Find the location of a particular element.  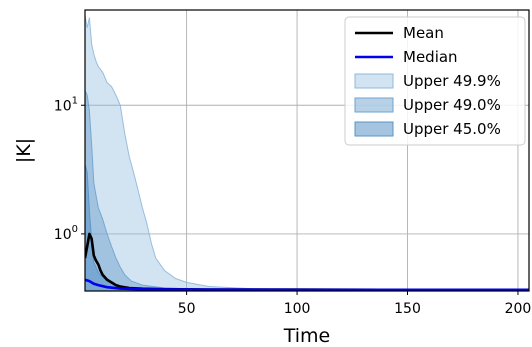

legend-label: Upper 49.0% is located at coordinates (452, 105).